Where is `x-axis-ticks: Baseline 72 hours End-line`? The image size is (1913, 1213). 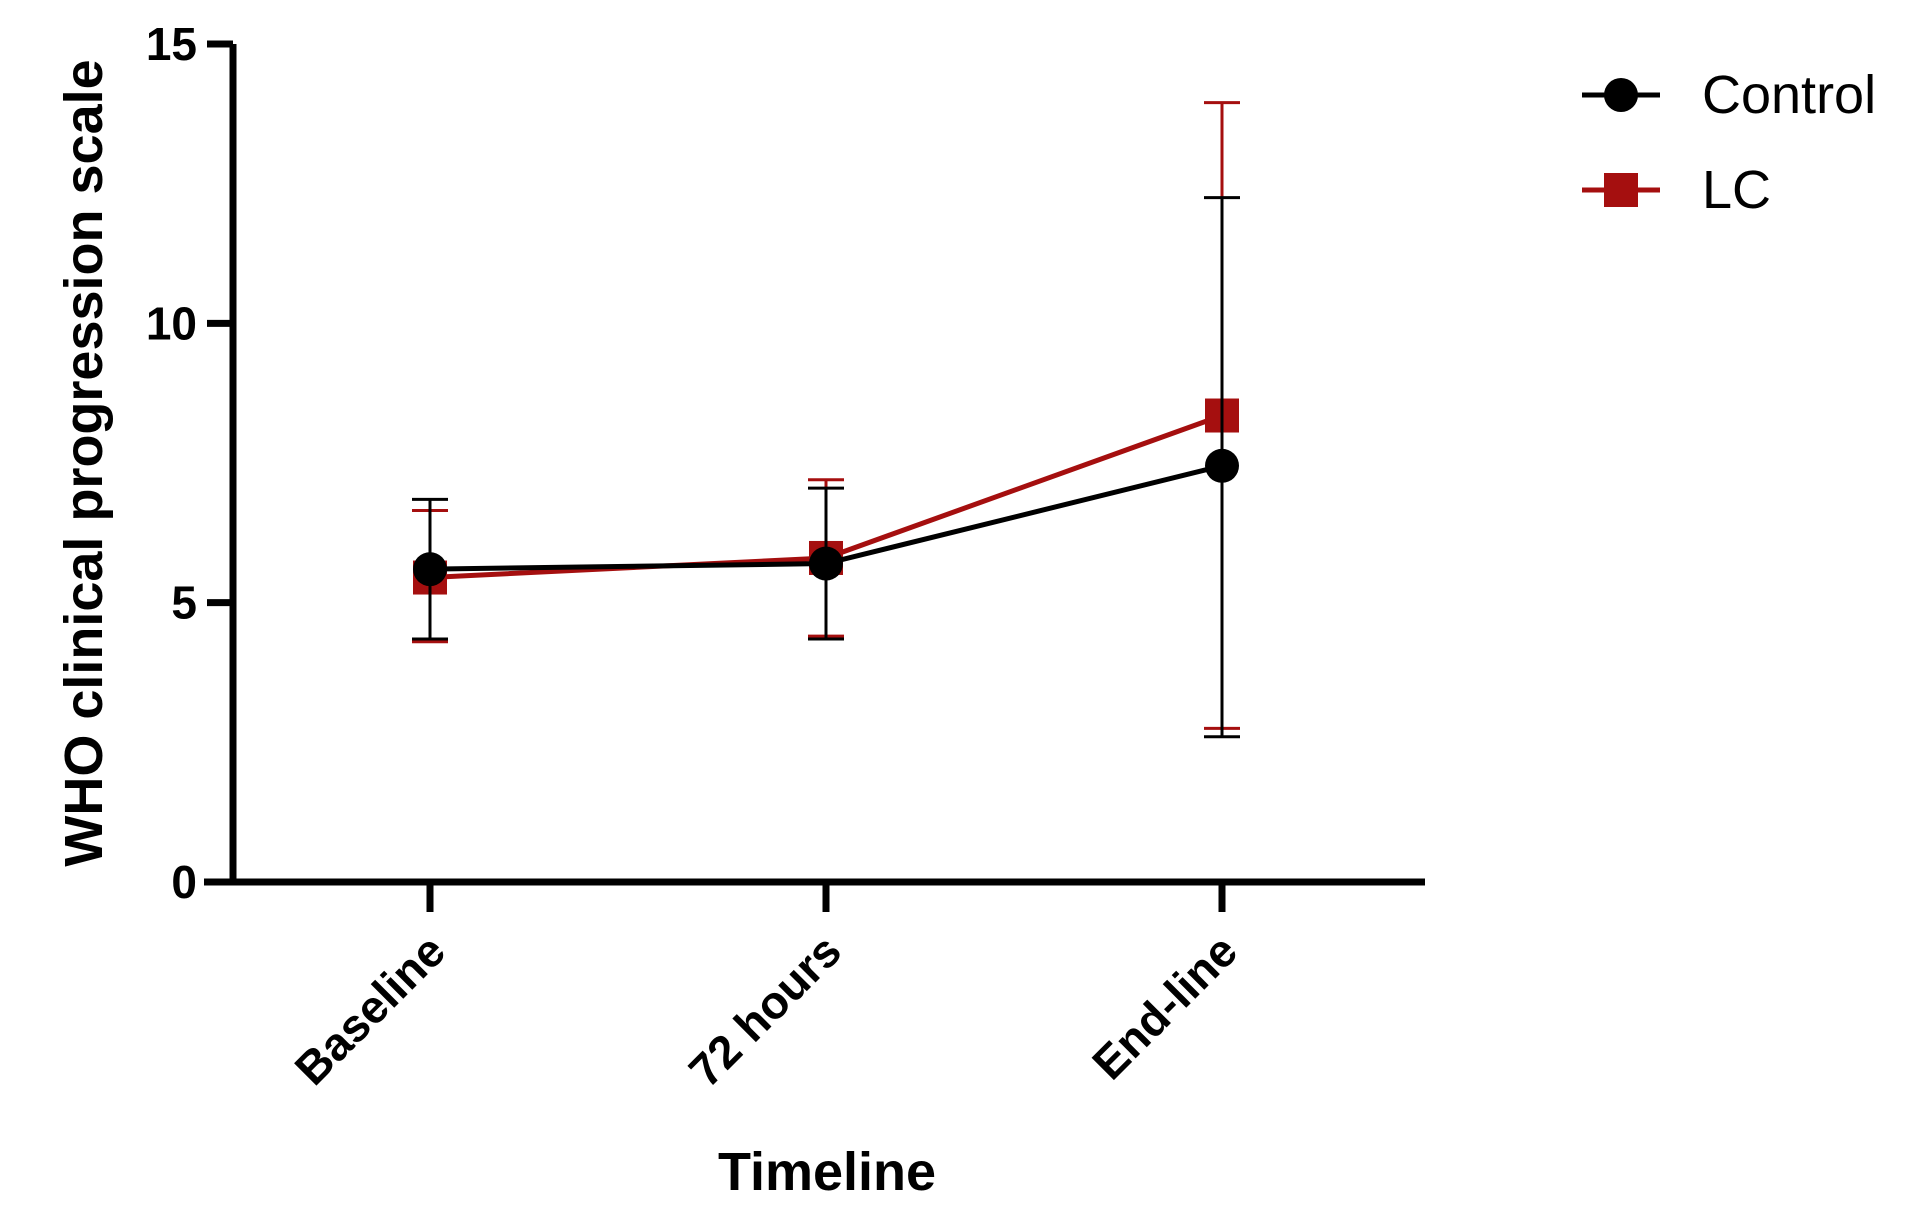
x-axis-ticks: Baseline 72 hours End-line is located at coordinates (766, 989).